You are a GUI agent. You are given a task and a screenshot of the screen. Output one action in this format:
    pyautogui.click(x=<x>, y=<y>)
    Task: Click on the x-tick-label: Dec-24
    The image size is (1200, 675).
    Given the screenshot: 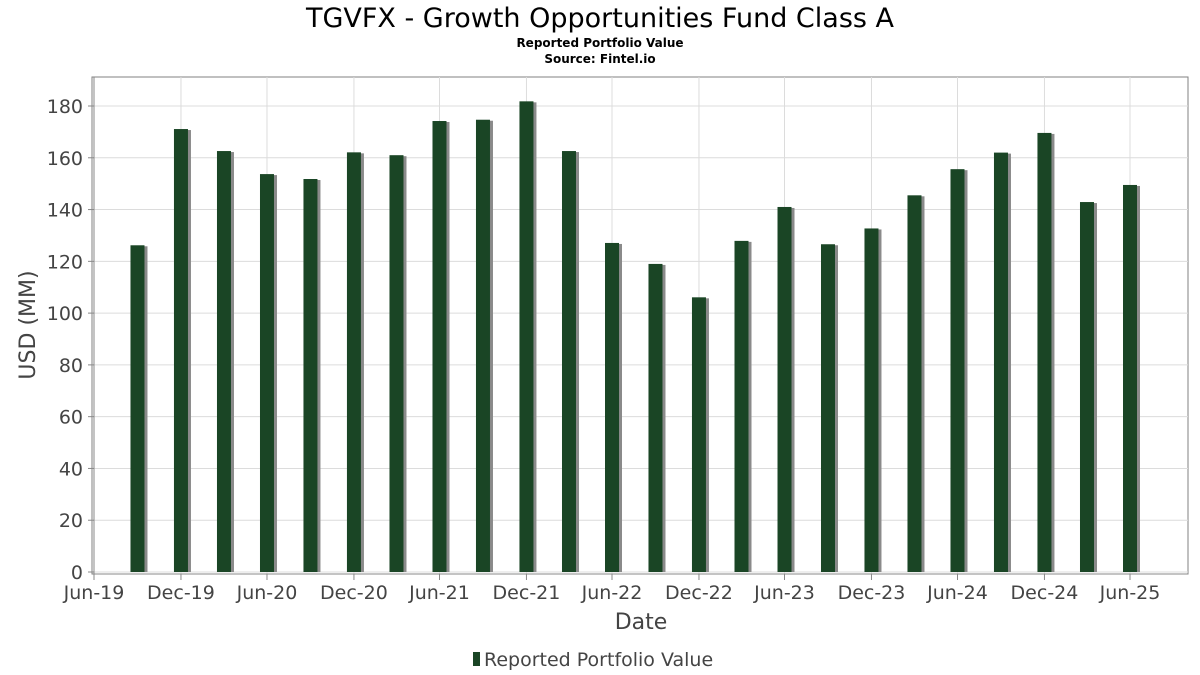 What is the action you would take?
    pyautogui.click(x=1045, y=593)
    